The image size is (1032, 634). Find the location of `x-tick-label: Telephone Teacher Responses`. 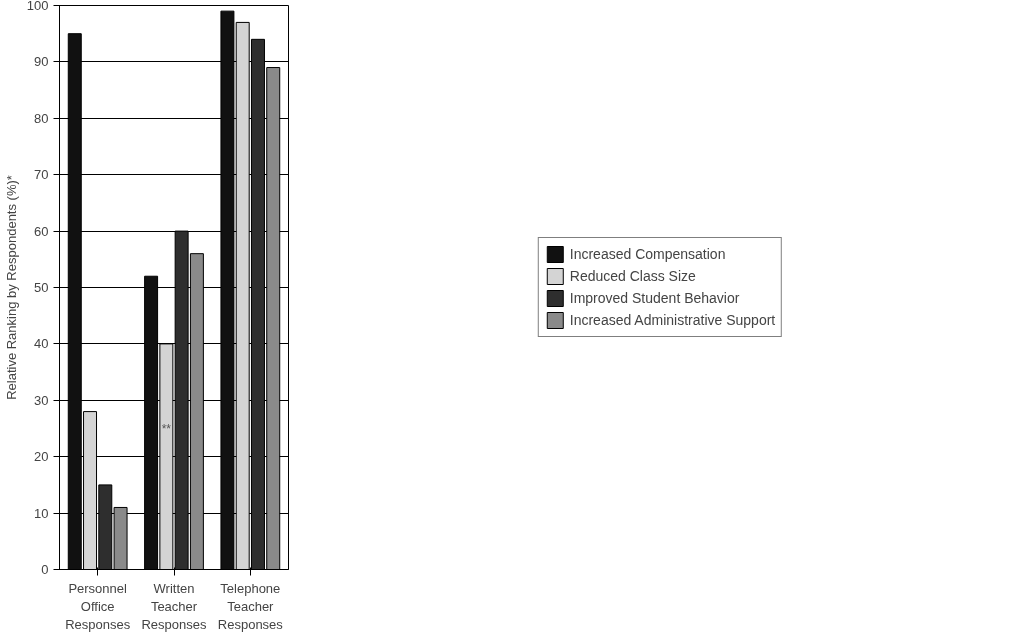

x-tick-label: Telephone Teacher Responses is located at coordinates (250, 606).